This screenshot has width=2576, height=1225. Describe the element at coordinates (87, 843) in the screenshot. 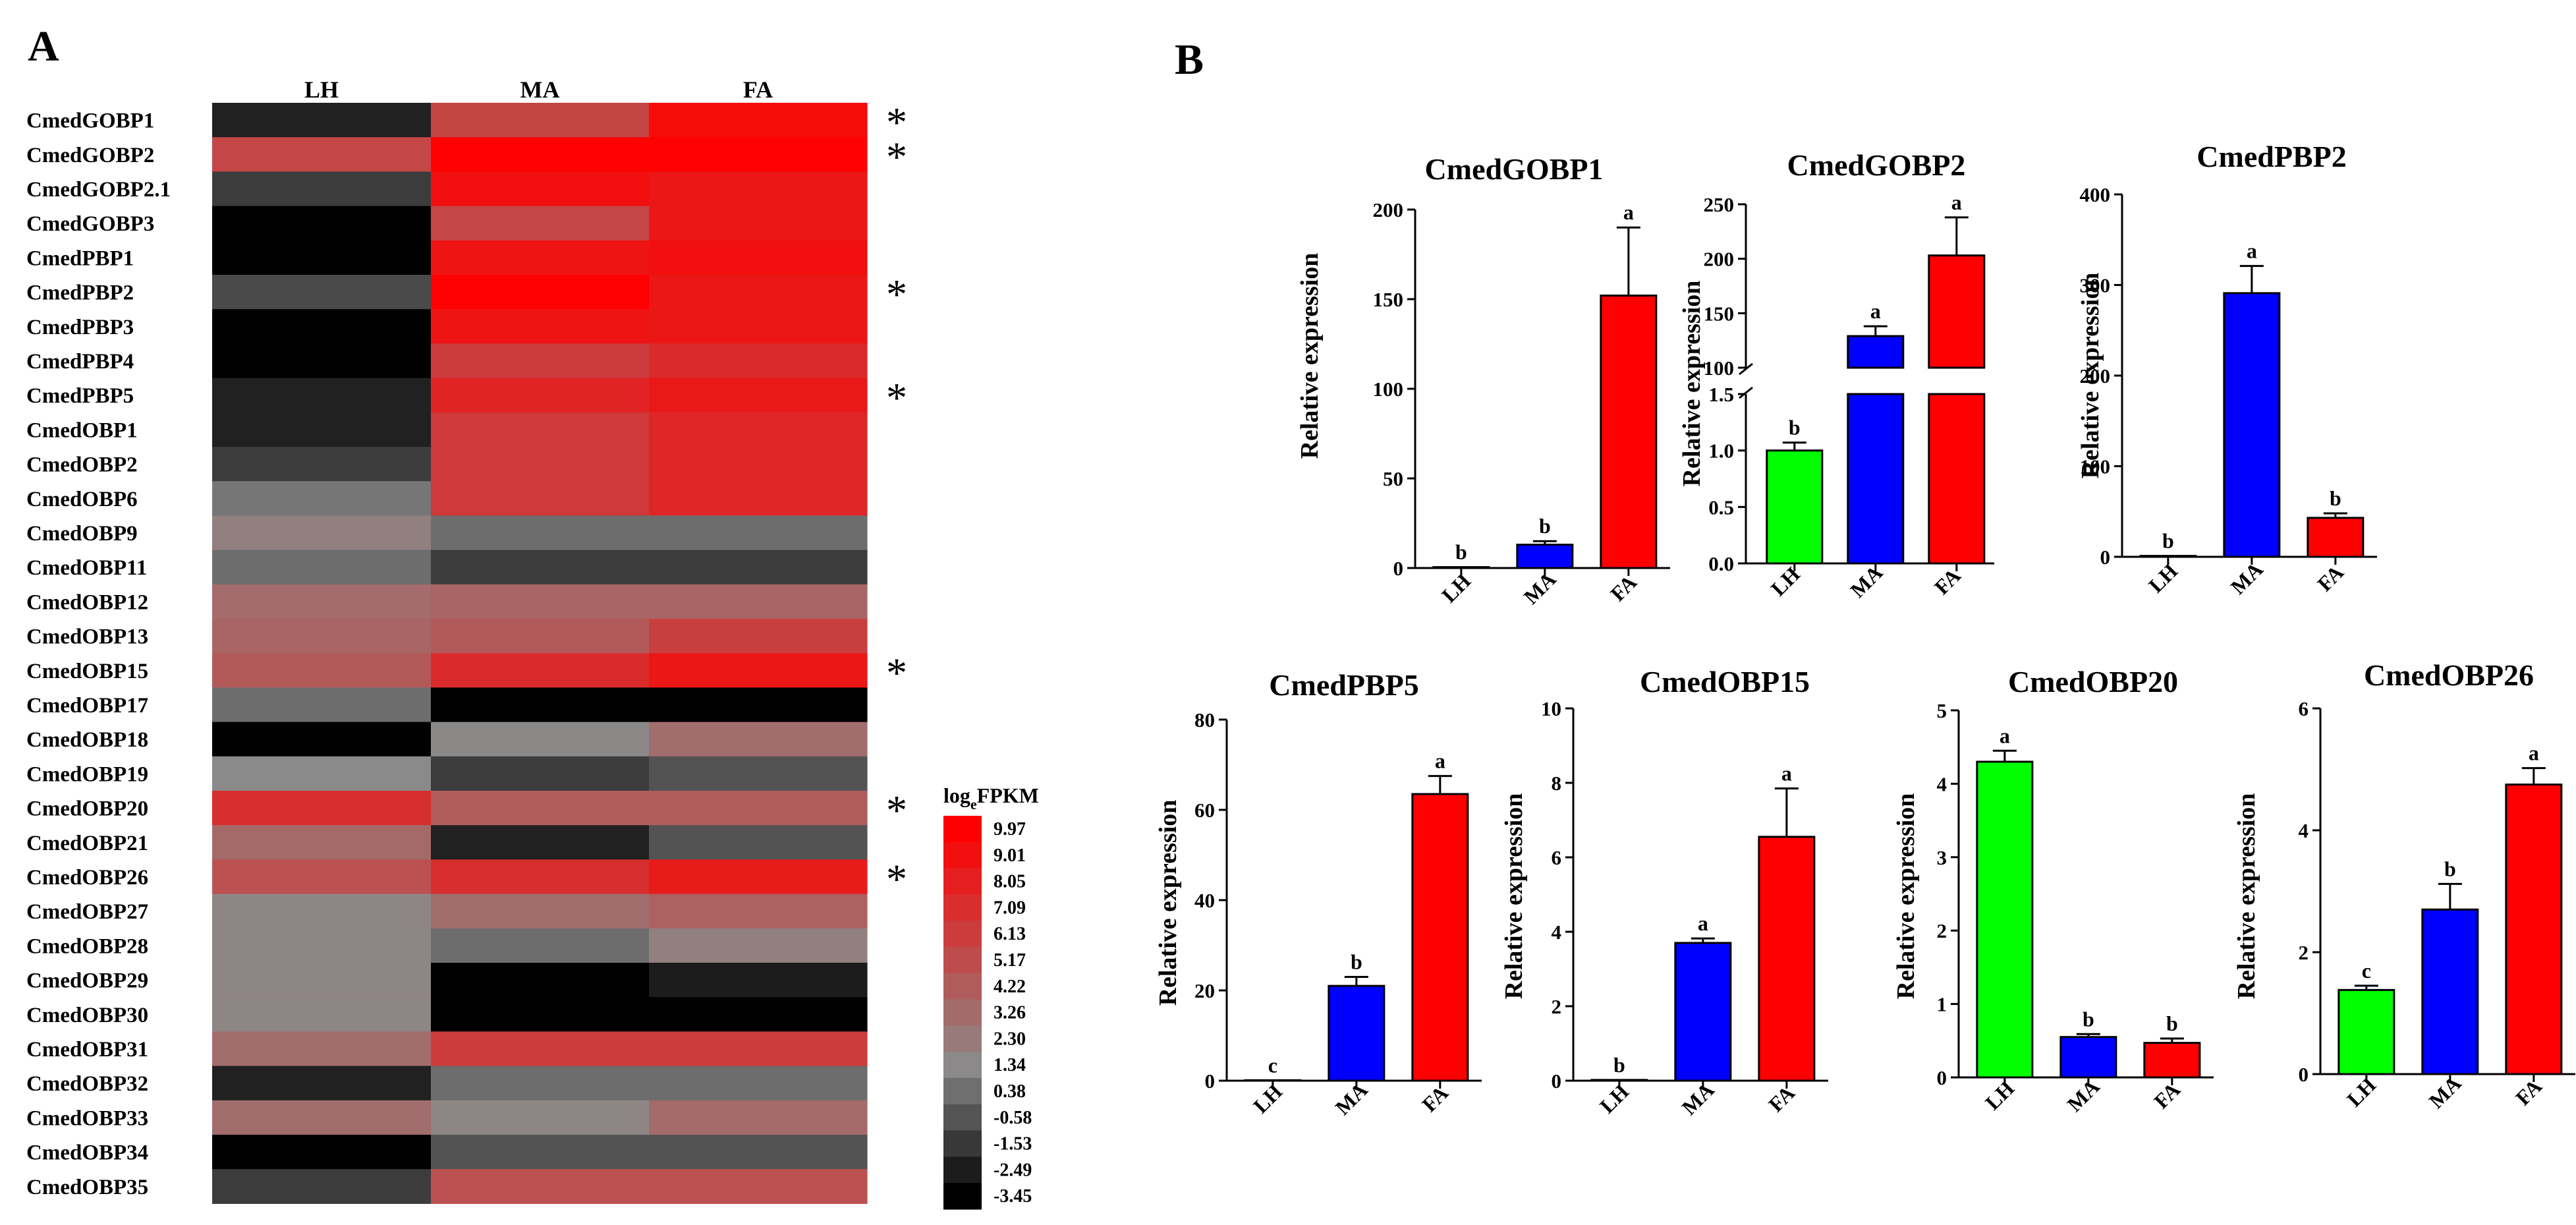

I see `heatmap-row-label: CmedOBP21` at that location.